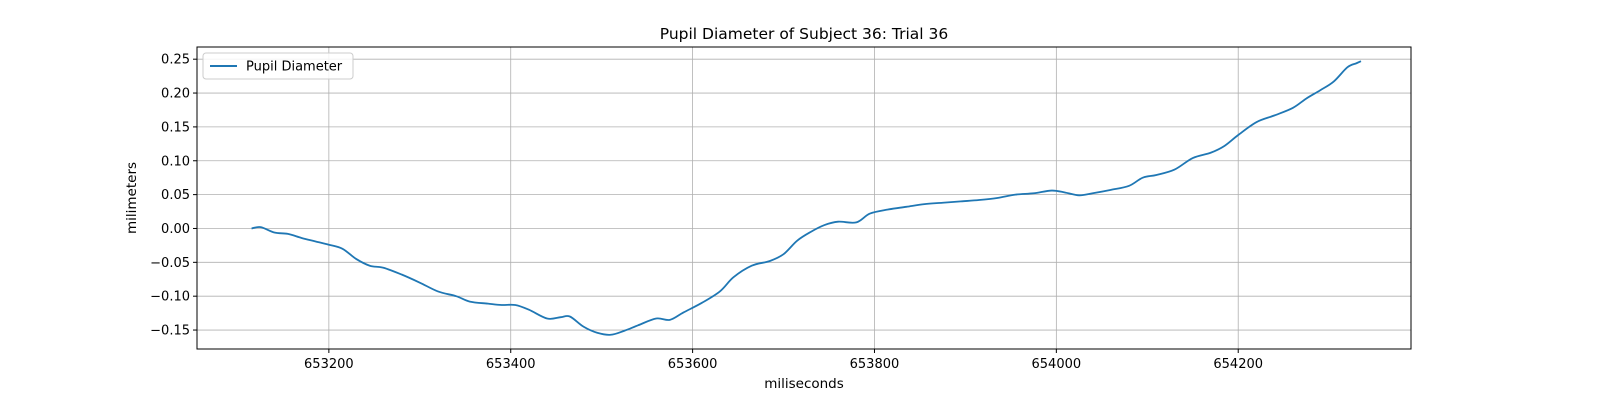  I want to click on y-tick-label: 0.25, so click(175, 60).